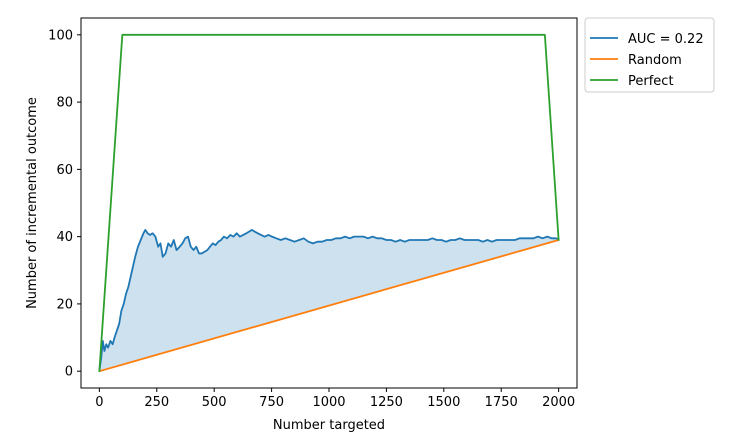 The image size is (737, 443). I want to click on y-axis-ticks: 0 20 40 60 80 100, so click(64, 204).